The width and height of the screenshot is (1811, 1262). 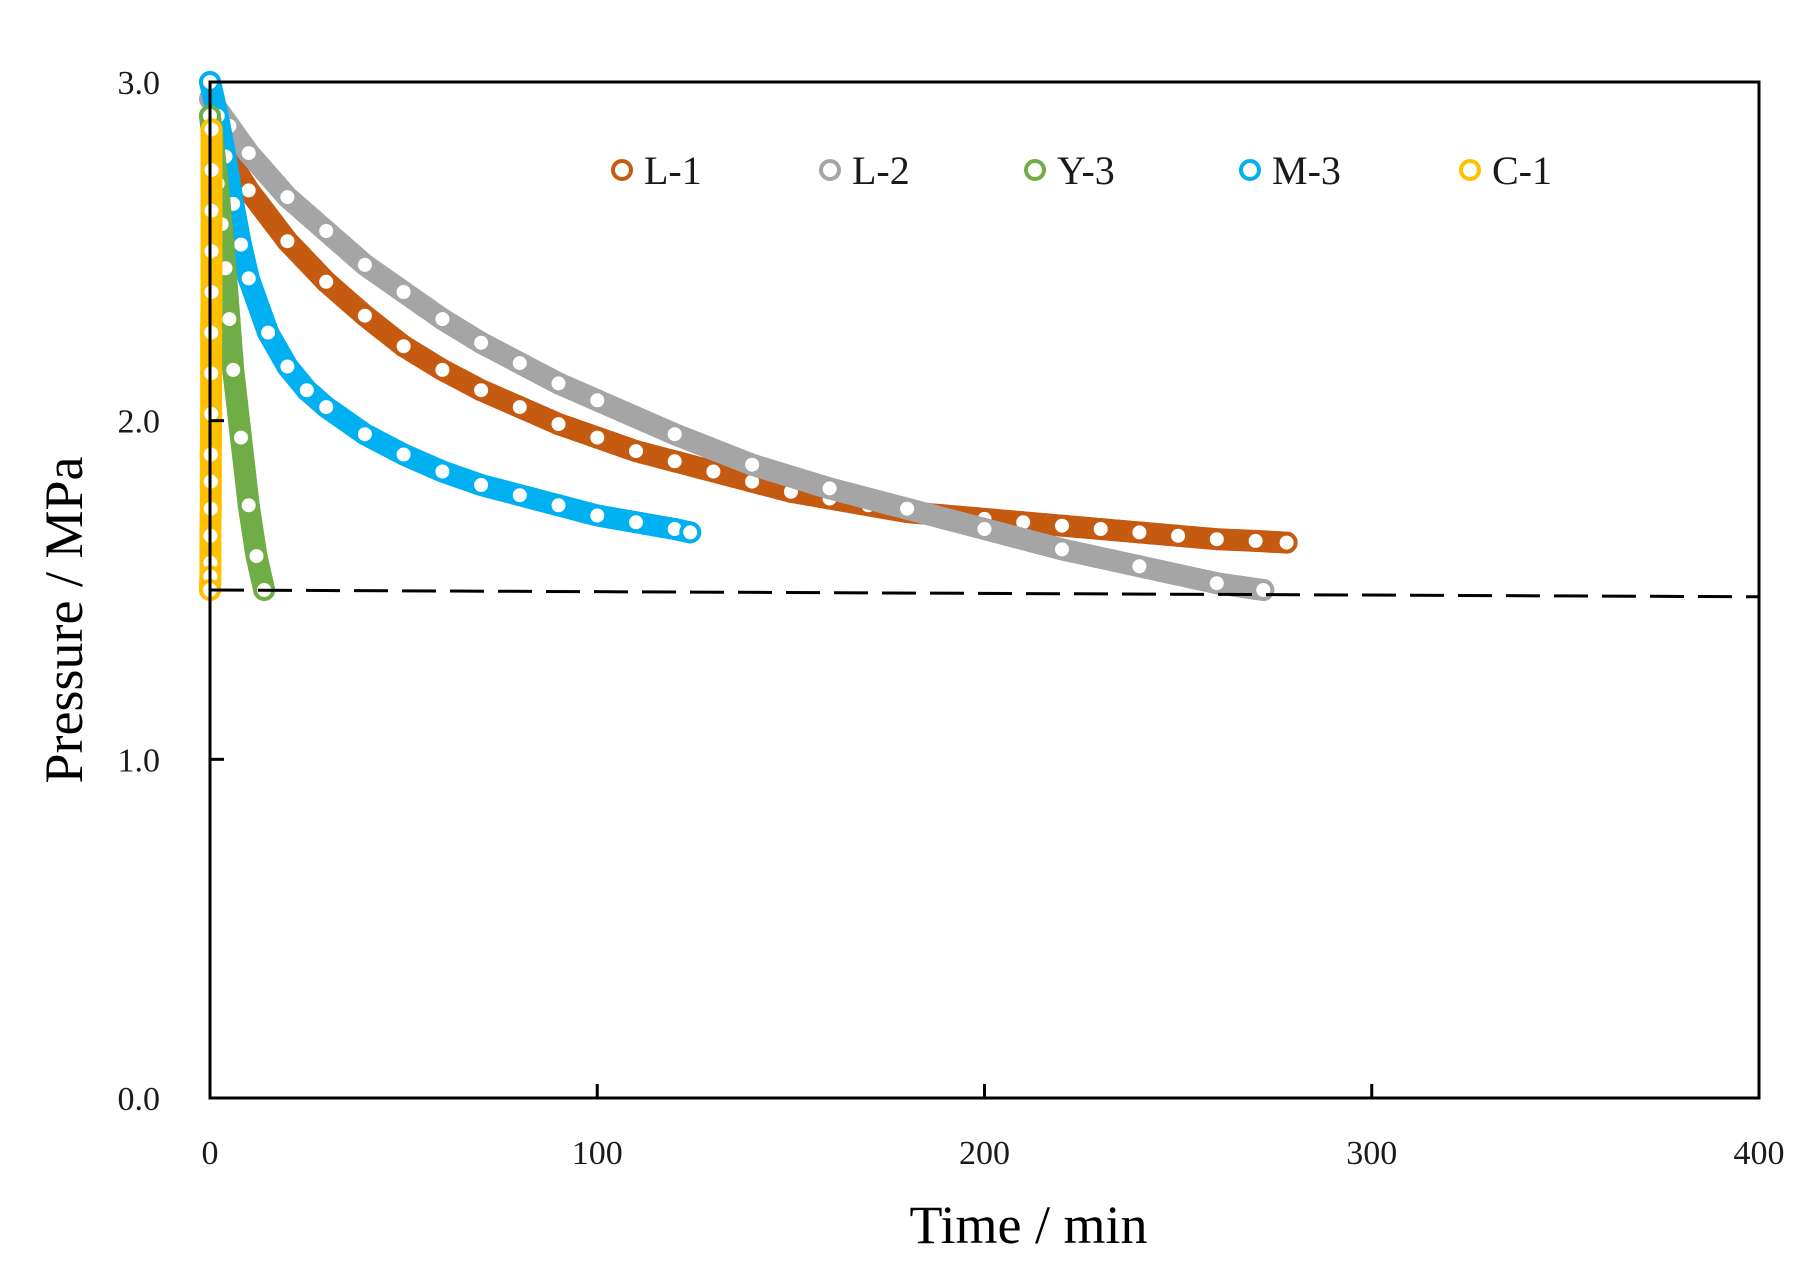 I want to click on y-tick-label: 3.0, so click(x=139, y=83).